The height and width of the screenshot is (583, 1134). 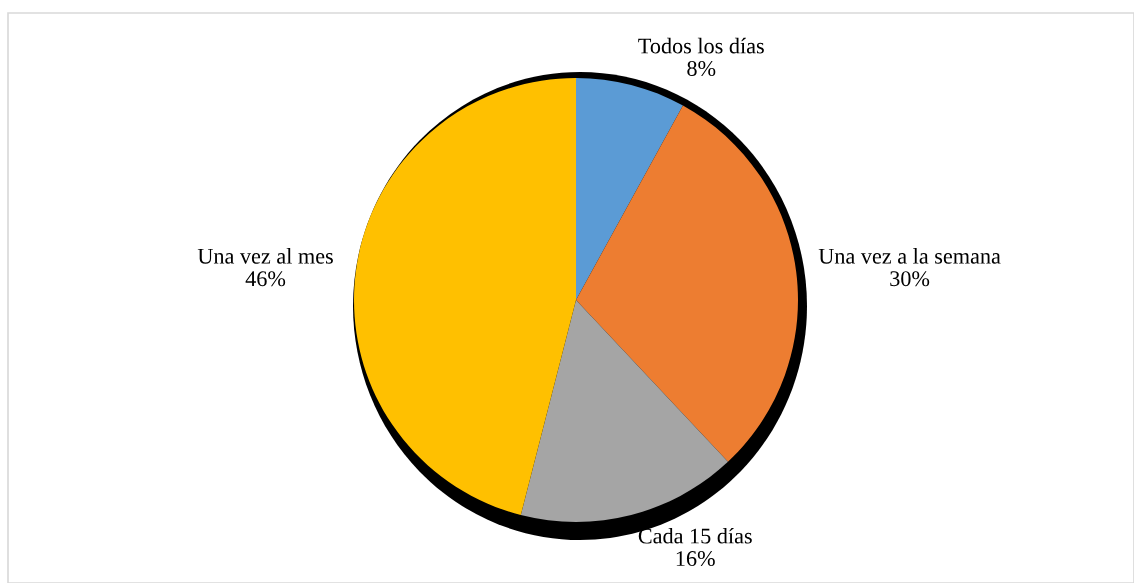 What do you see at coordinates (909, 256) in the screenshot?
I see `slice-label: Una vez a la semana` at bounding box center [909, 256].